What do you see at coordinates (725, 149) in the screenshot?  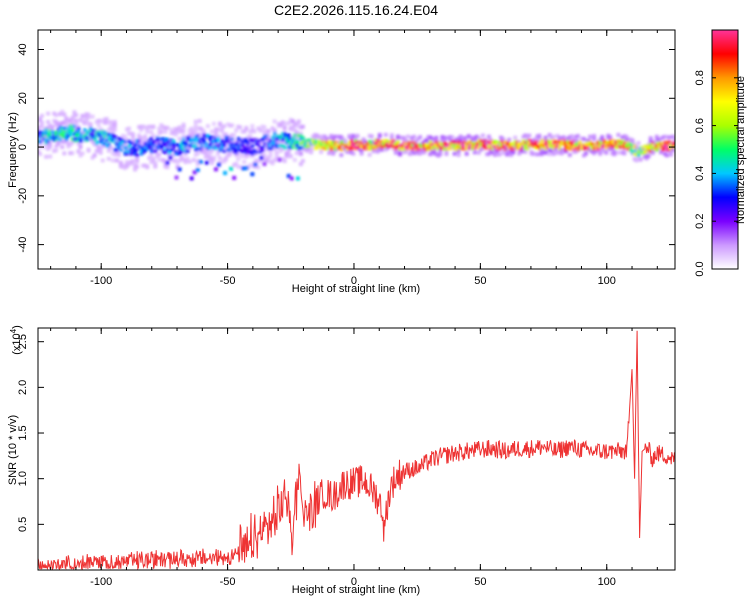 I see `colorbar-fill` at bounding box center [725, 149].